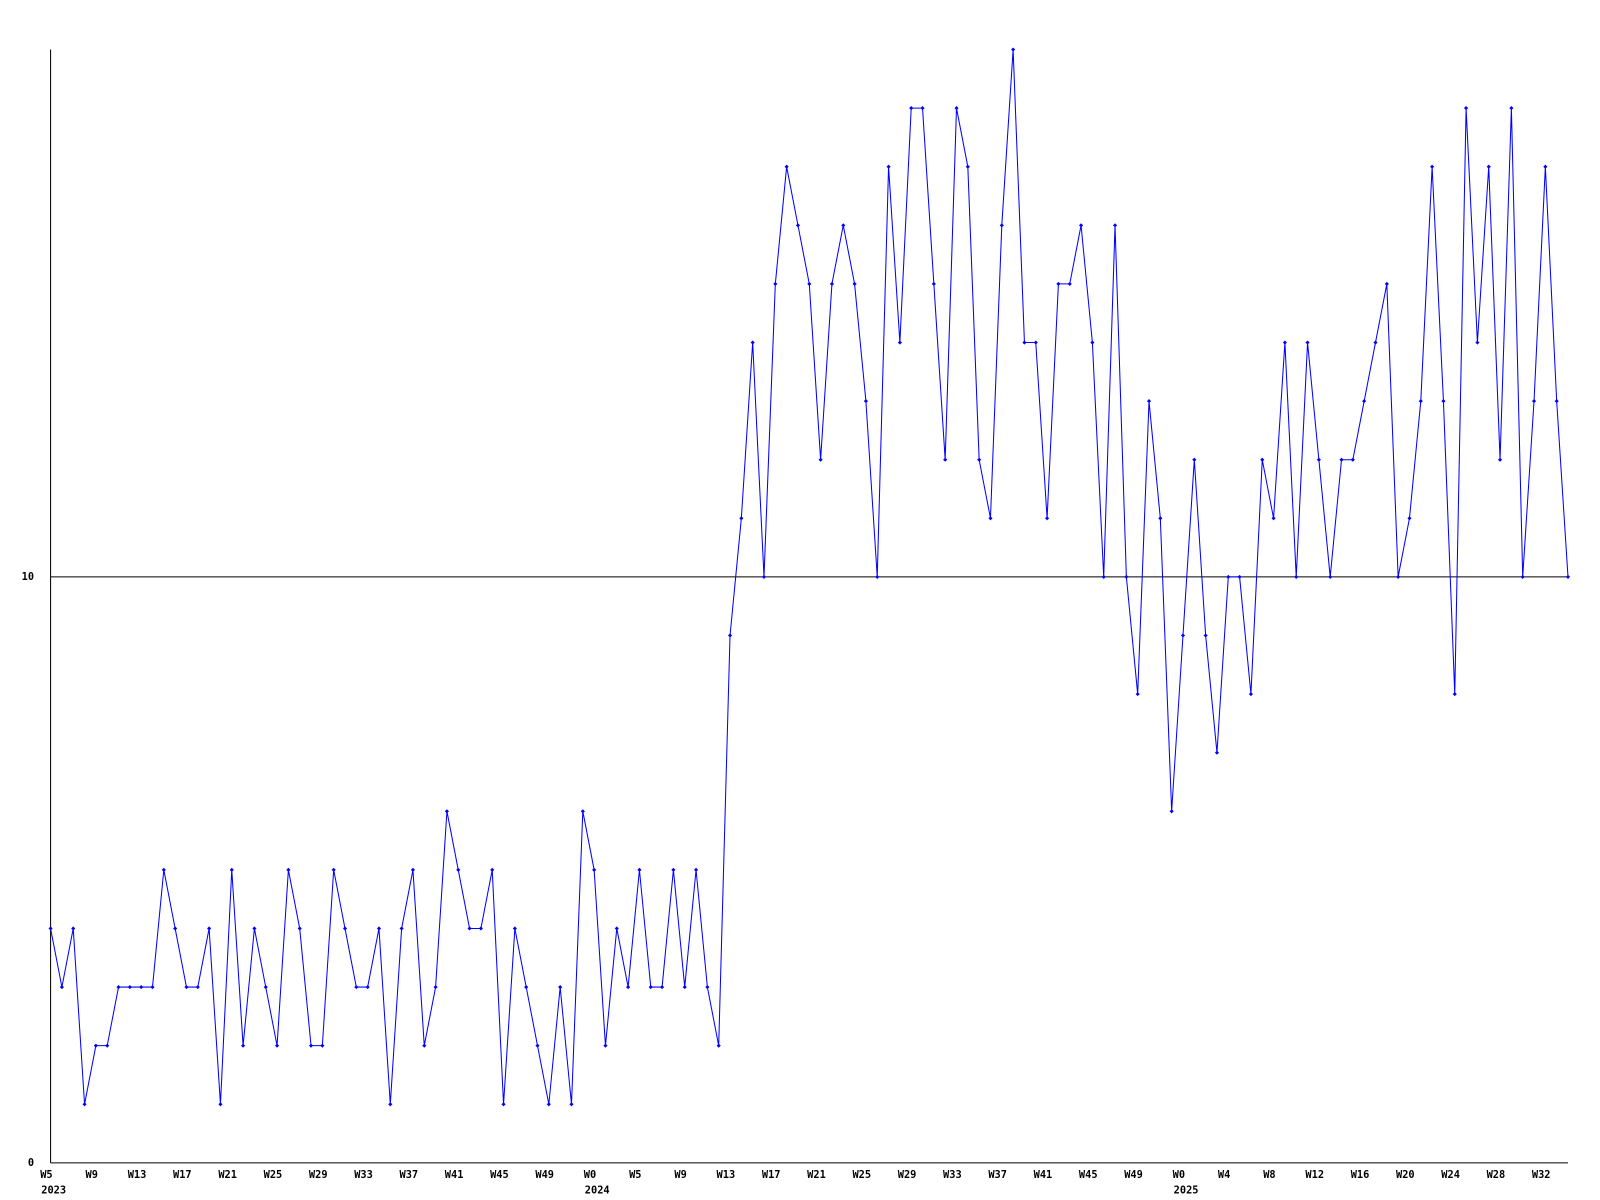  Describe the element at coordinates (1450, 1175) in the screenshot. I see `x-tick-label: W24` at that location.